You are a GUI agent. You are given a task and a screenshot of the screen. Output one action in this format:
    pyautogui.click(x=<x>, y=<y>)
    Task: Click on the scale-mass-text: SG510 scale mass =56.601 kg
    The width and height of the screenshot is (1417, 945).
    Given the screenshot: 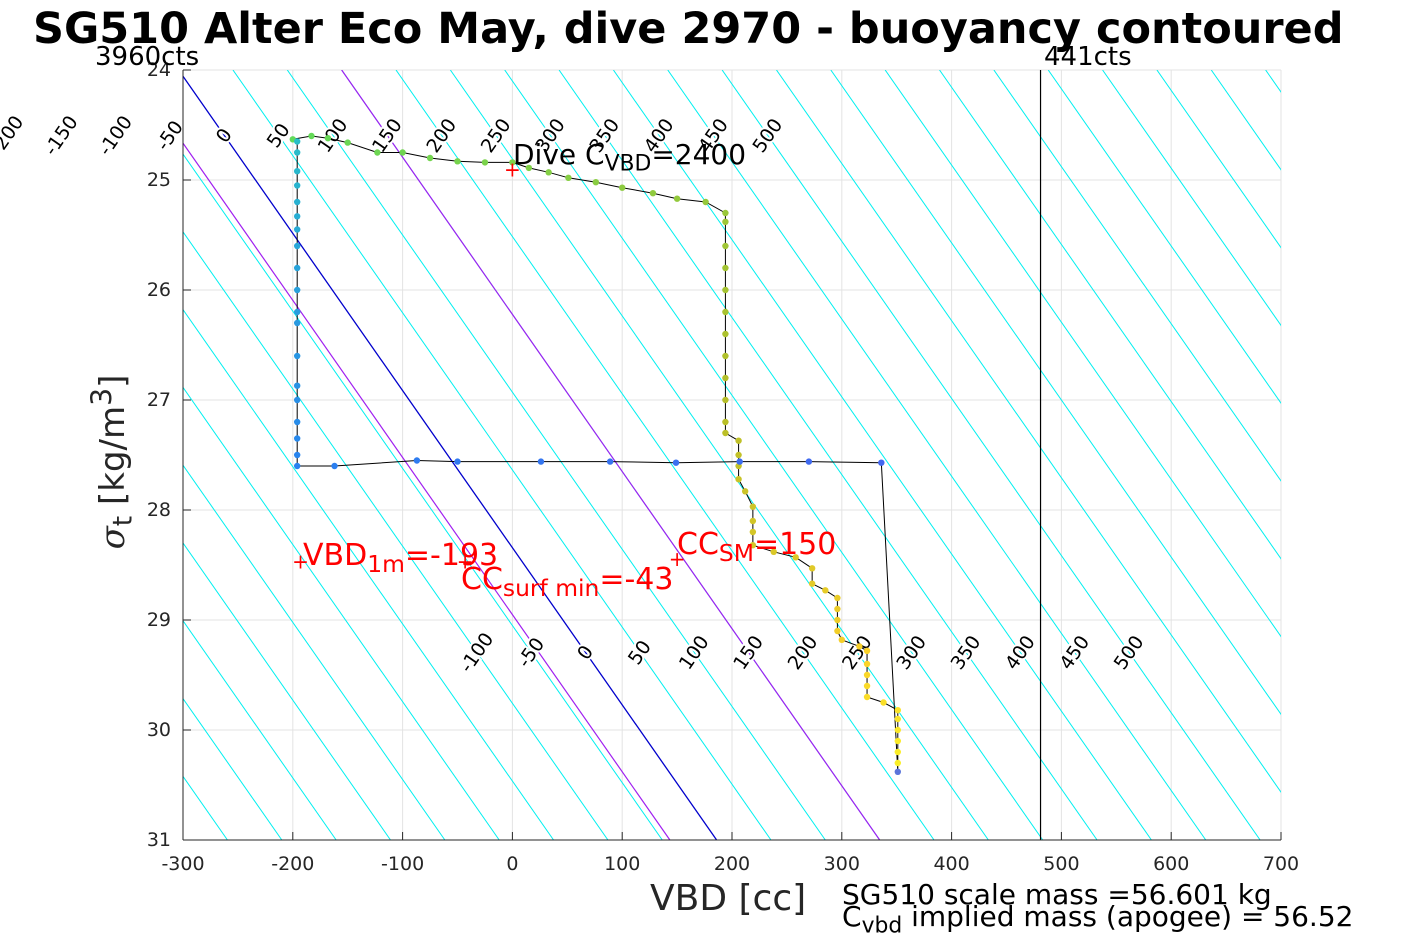 What is the action you would take?
    pyautogui.click(x=1057, y=894)
    